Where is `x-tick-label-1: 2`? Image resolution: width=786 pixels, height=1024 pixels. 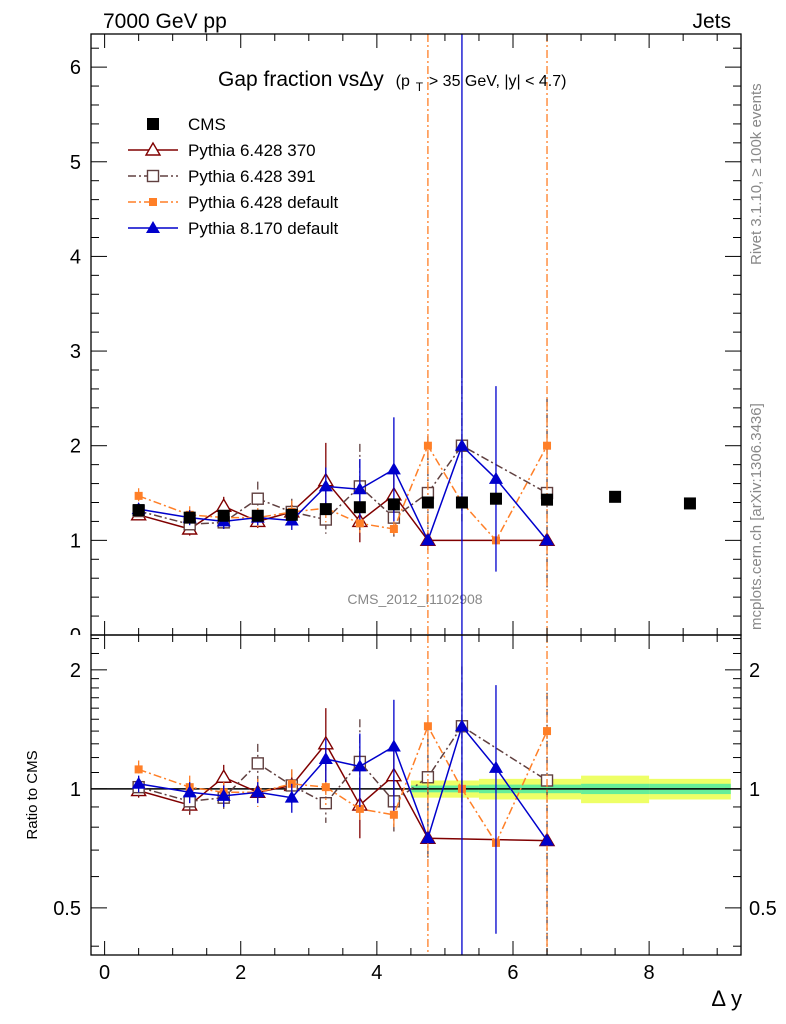 x-tick-label-1: 2 is located at coordinates (240, 973).